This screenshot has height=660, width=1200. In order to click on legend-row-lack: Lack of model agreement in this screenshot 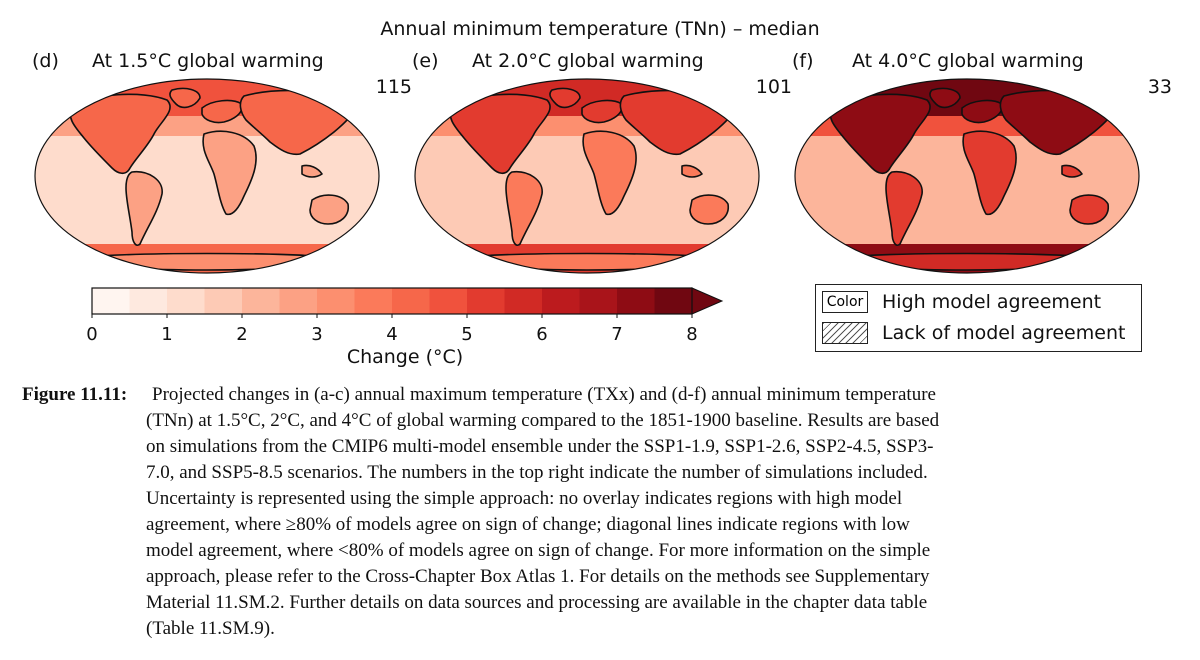, I will do `click(973, 333)`.